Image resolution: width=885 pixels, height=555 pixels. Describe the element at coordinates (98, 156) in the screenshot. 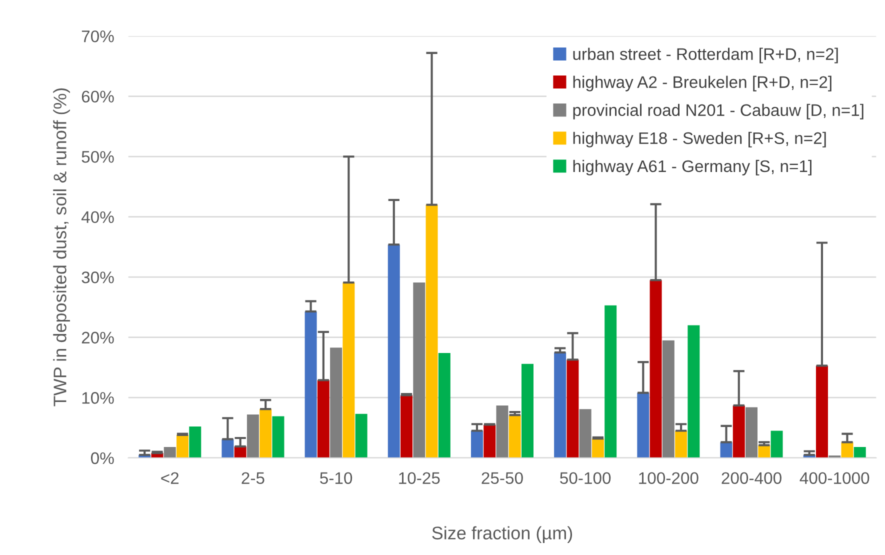

I see `y-tick-label: 50%` at that location.